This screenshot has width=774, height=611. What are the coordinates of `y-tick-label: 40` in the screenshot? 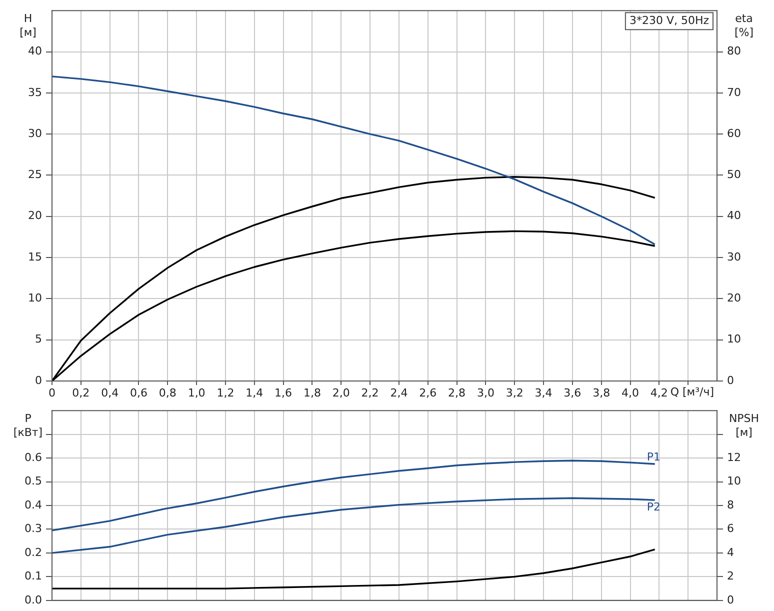 It's located at (35, 51).